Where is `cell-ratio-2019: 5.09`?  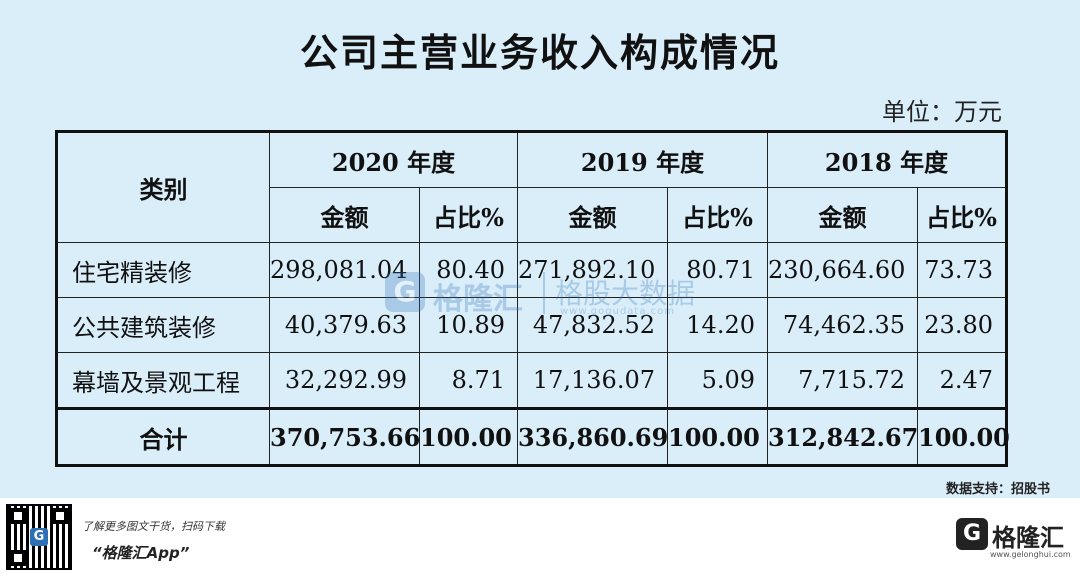 cell-ratio-2019: 5.09 is located at coordinates (717, 380).